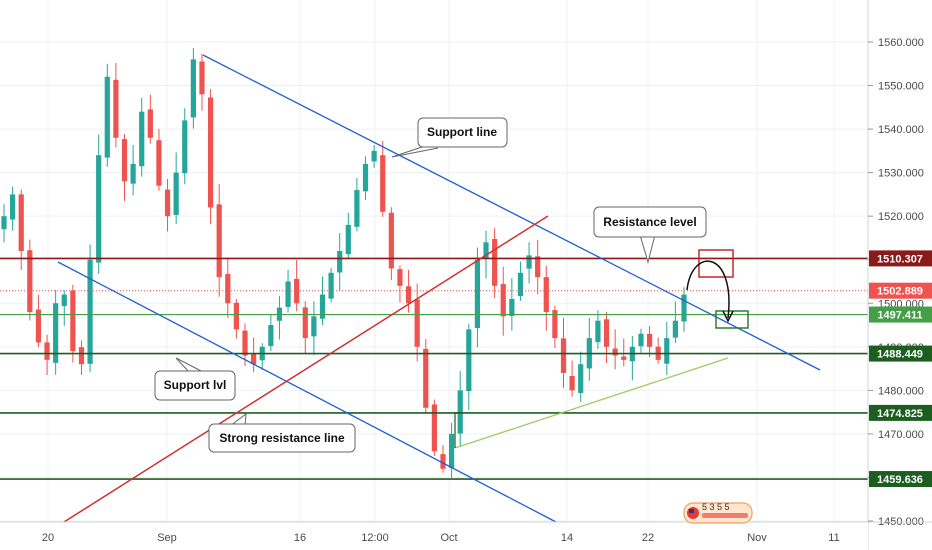 The width and height of the screenshot is (932, 550). I want to click on projection-arrow, so click(708, 289).